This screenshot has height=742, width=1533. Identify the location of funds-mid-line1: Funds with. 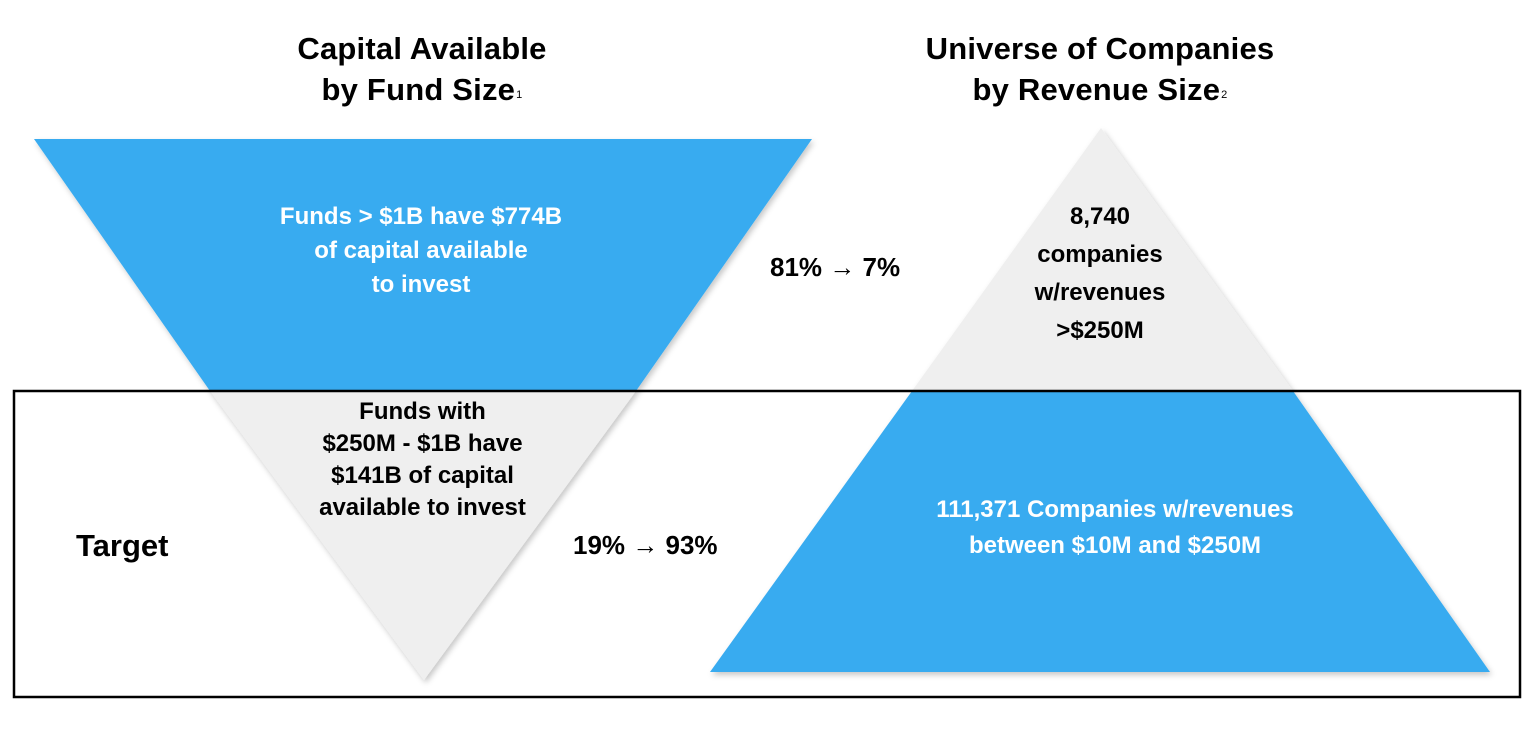
(422, 411).